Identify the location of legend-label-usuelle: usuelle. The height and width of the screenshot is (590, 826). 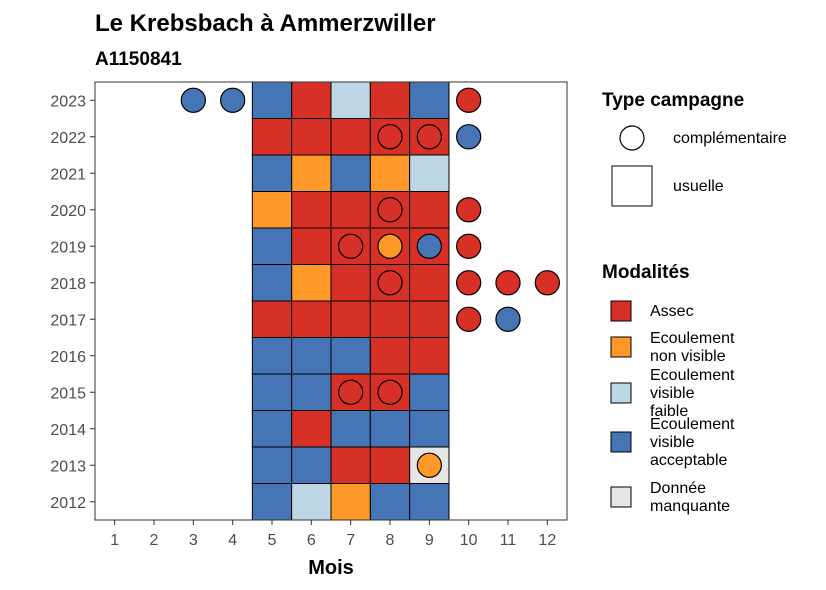
(698, 186).